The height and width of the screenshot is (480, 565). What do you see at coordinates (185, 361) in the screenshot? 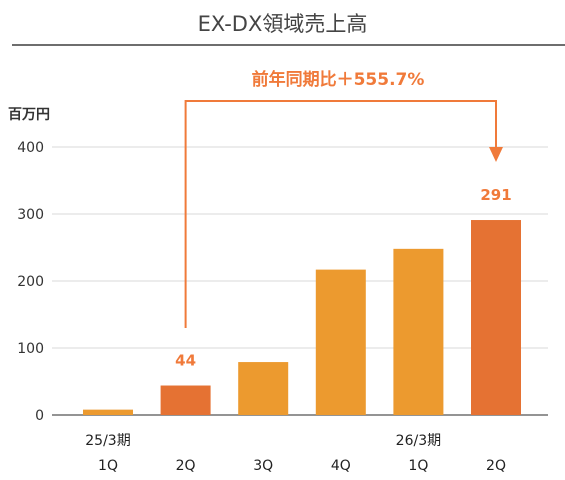
I see `bar-value-label: 44` at bounding box center [185, 361].